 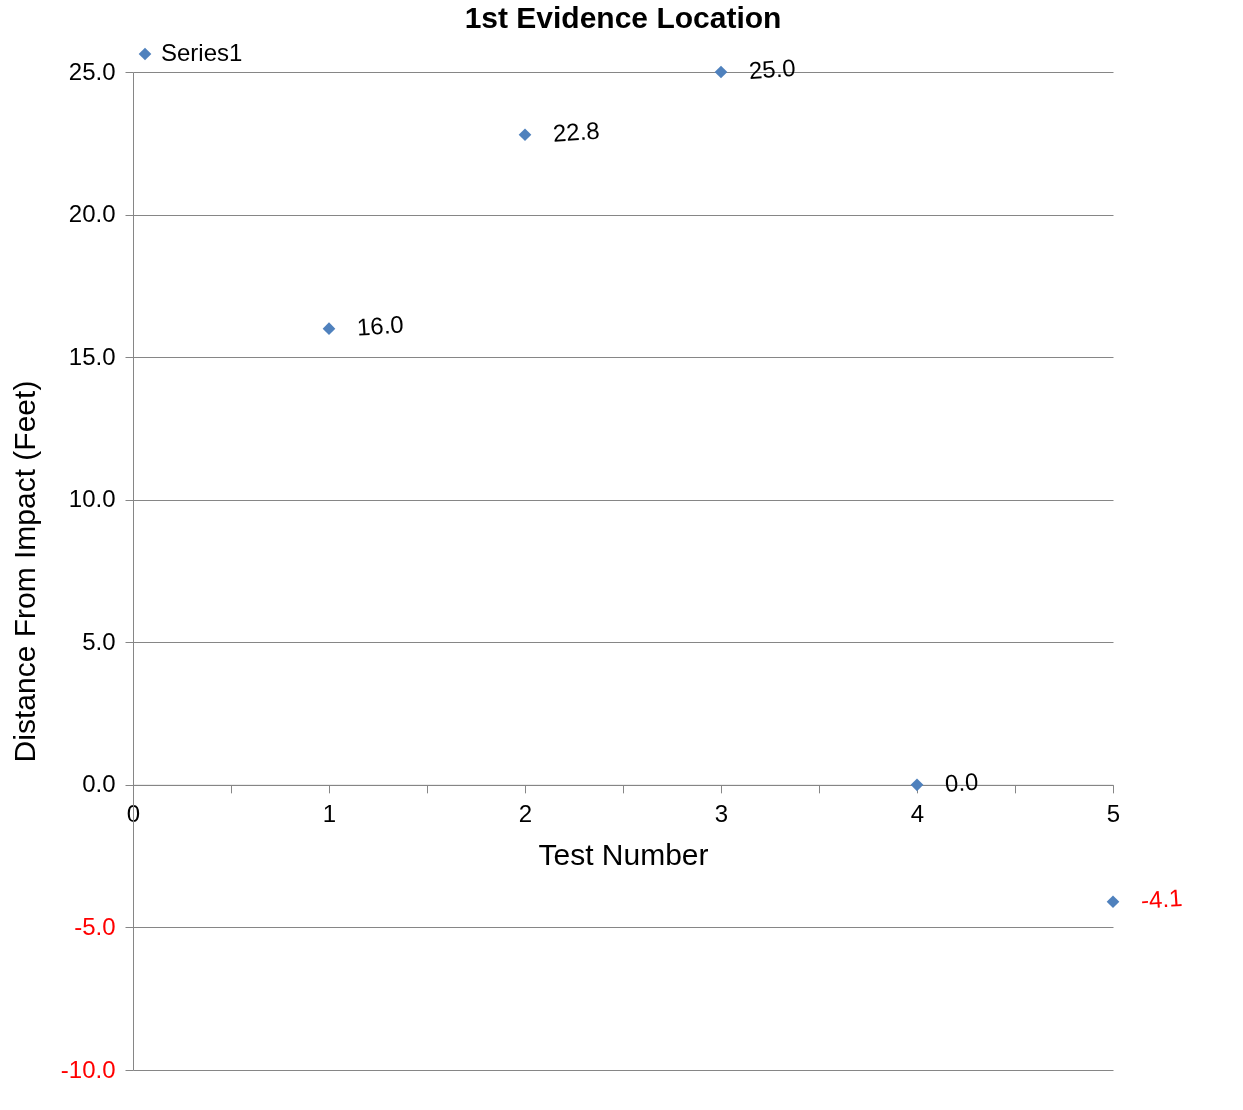 I want to click on y-tick-label: -5.0, so click(x=95, y=926).